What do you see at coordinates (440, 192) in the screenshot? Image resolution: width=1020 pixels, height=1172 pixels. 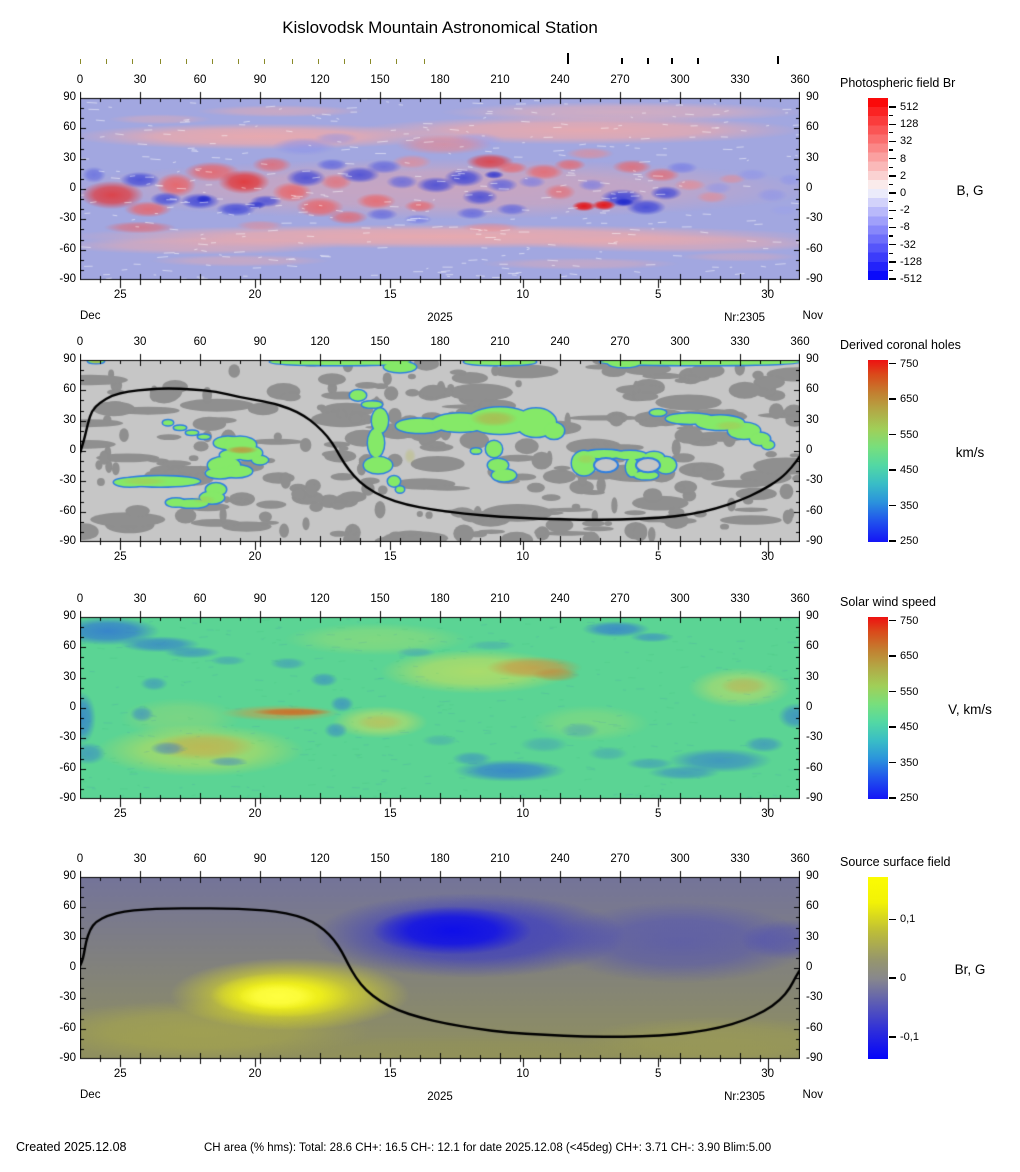 I see `photospheric-field-br-map` at bounding box center [440, 192].